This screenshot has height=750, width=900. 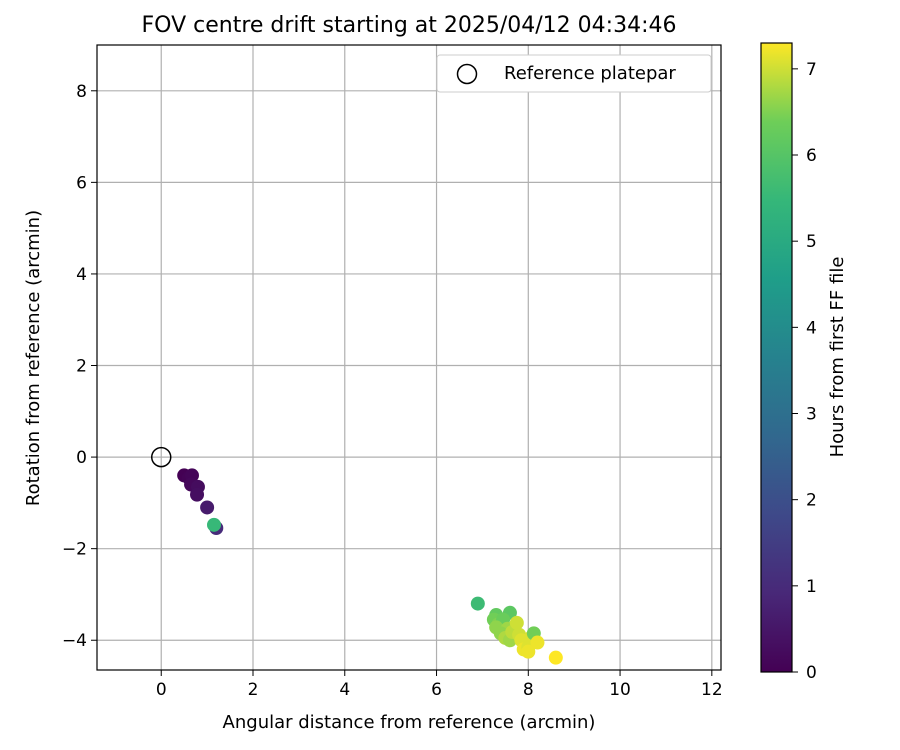 I want to click on colorbar-ticks: 0 1 2 3 4 5 6 7, so click(x=804, y=371).